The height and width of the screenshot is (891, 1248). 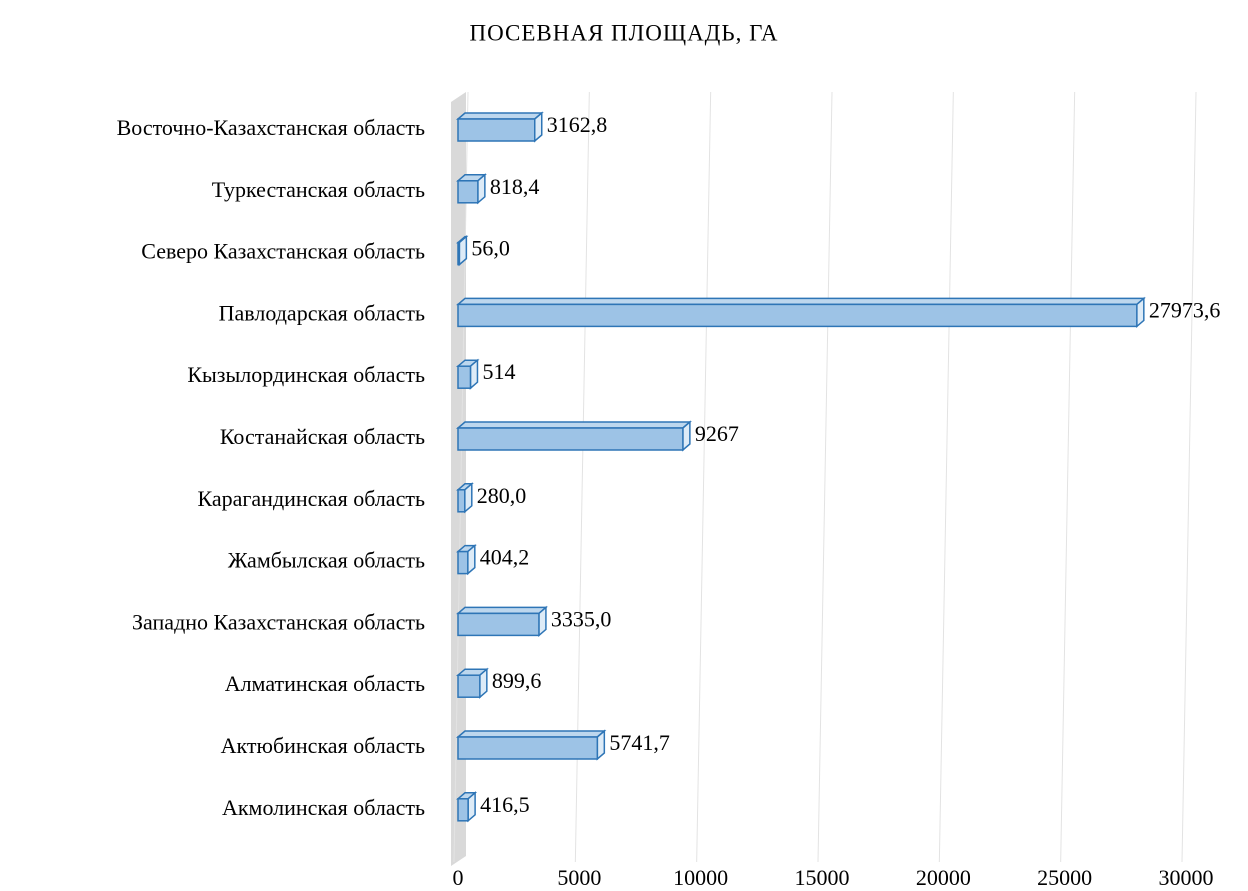 What do you see at coordinates (639, 742) in the screenshot?
I see `data-label: 5741,7` at bounding box center [639, 742].